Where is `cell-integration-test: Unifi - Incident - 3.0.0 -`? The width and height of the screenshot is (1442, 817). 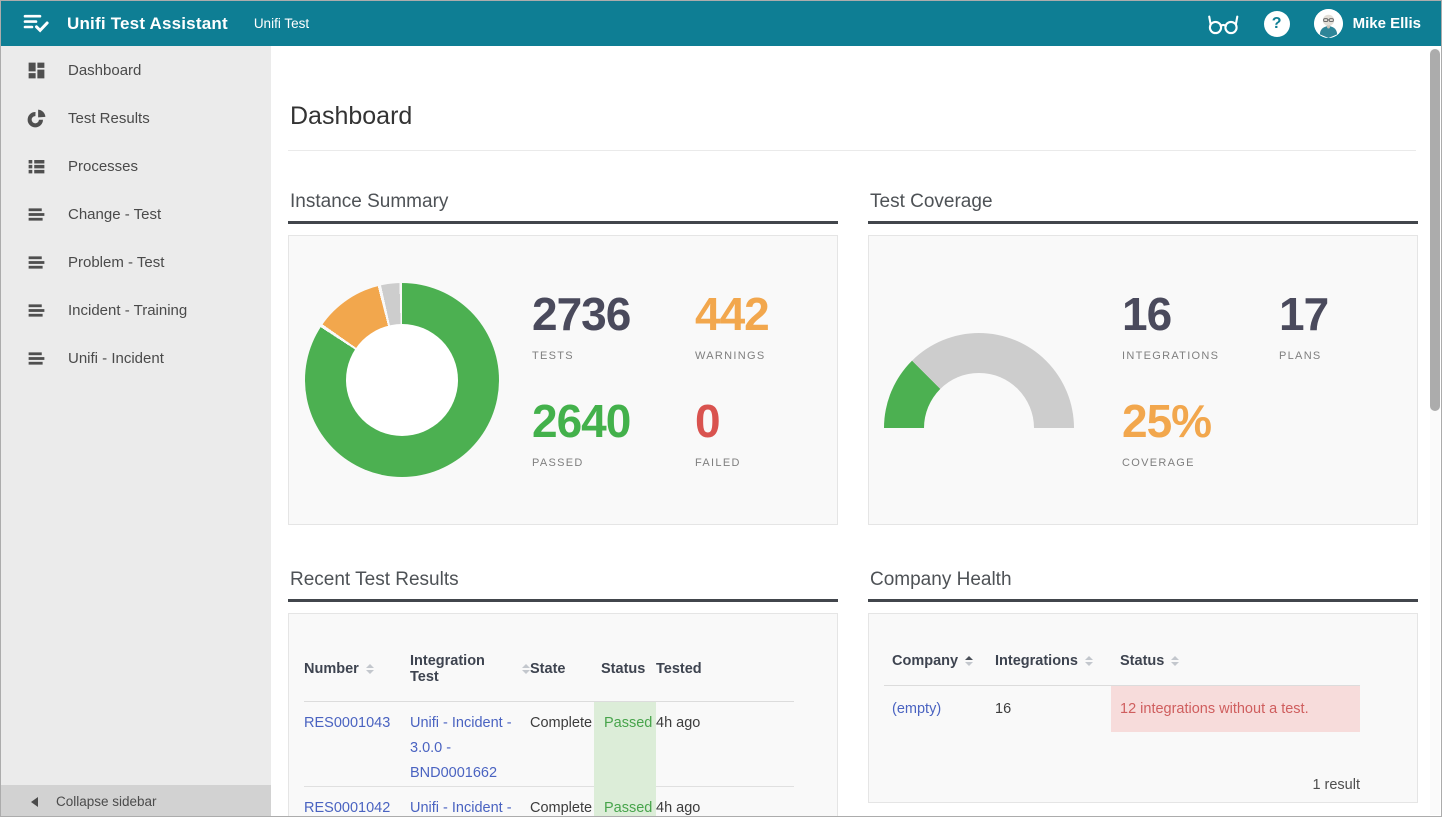 cell-integration-test: Unifi - Incident - 3.0.0 - is located at coordinates (470, 801).